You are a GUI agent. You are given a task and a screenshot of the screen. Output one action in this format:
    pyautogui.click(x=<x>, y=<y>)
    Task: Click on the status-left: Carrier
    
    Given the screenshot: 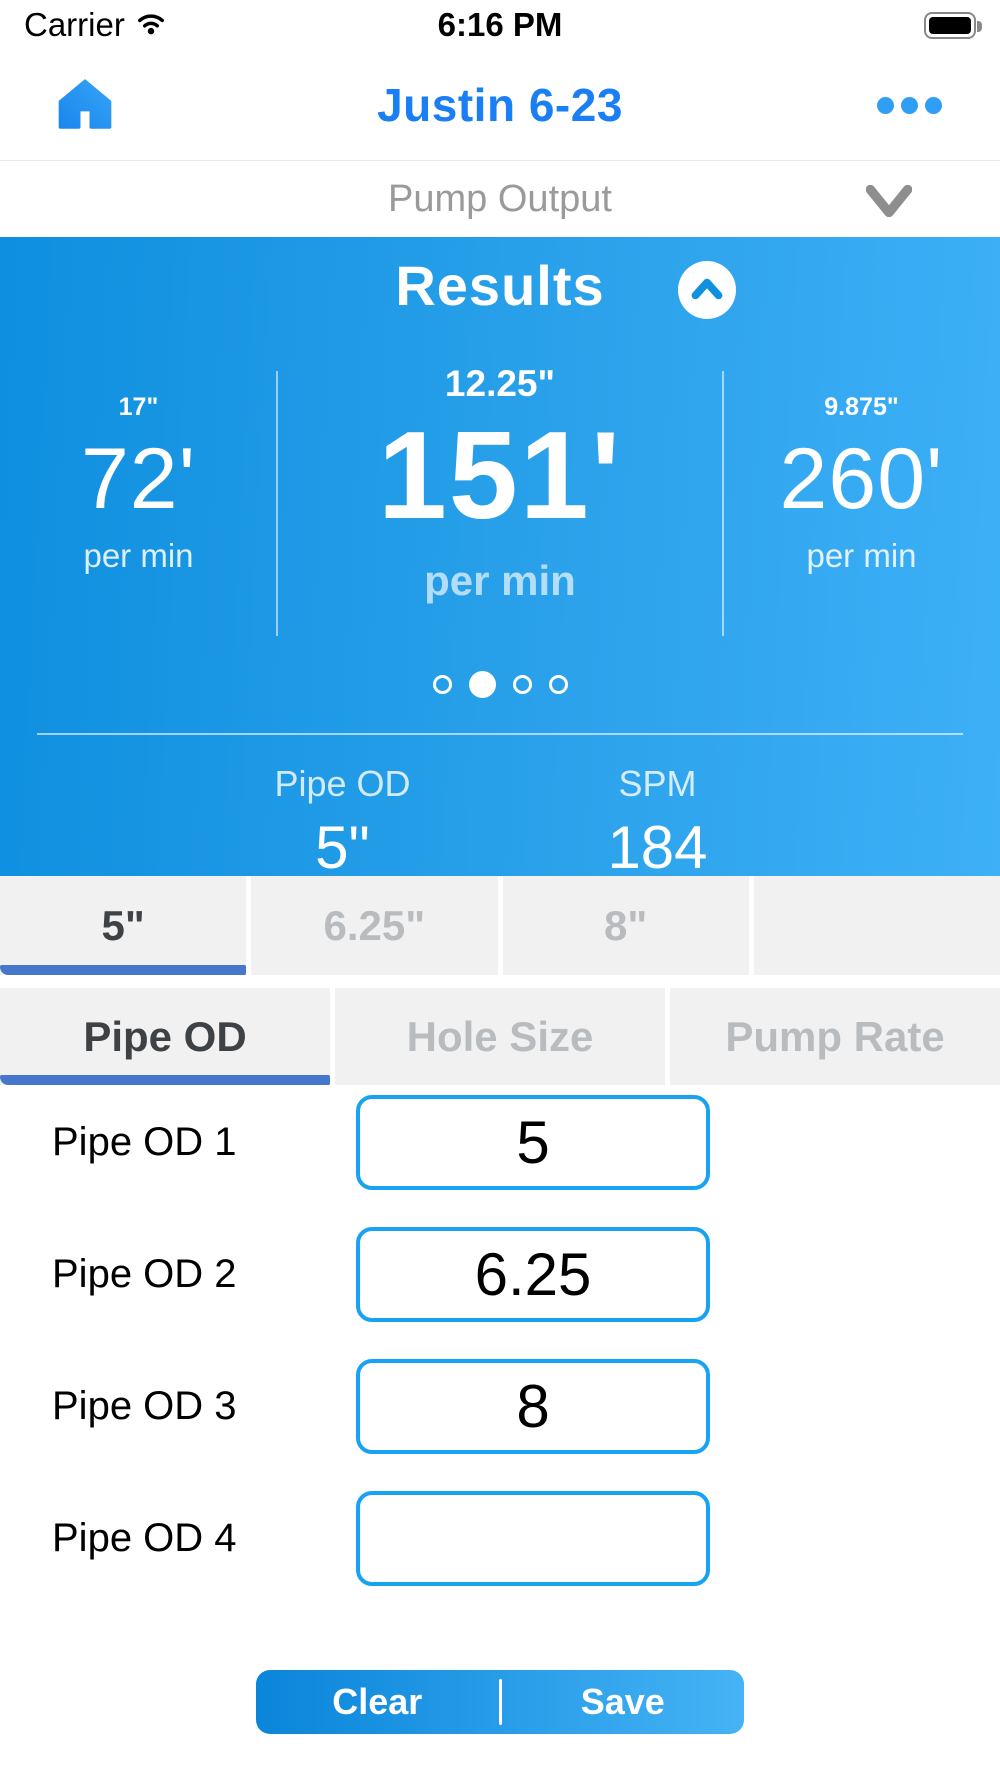 What is the action you would take?
    pyautogui.click(x=95, y=25)
    